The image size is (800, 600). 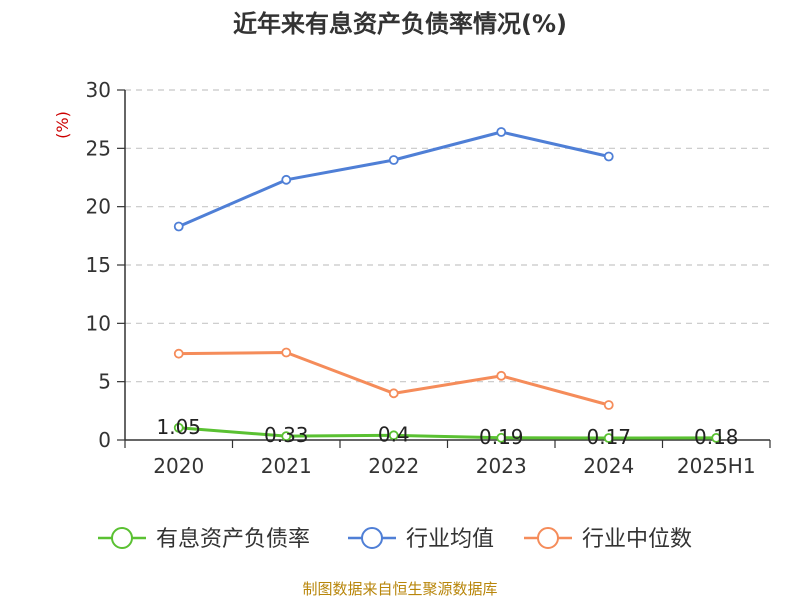 What do you see at coordinates (104, 440) in the screenshot?
I see `y-tick-label: 0` at bounding box center [104, 440].